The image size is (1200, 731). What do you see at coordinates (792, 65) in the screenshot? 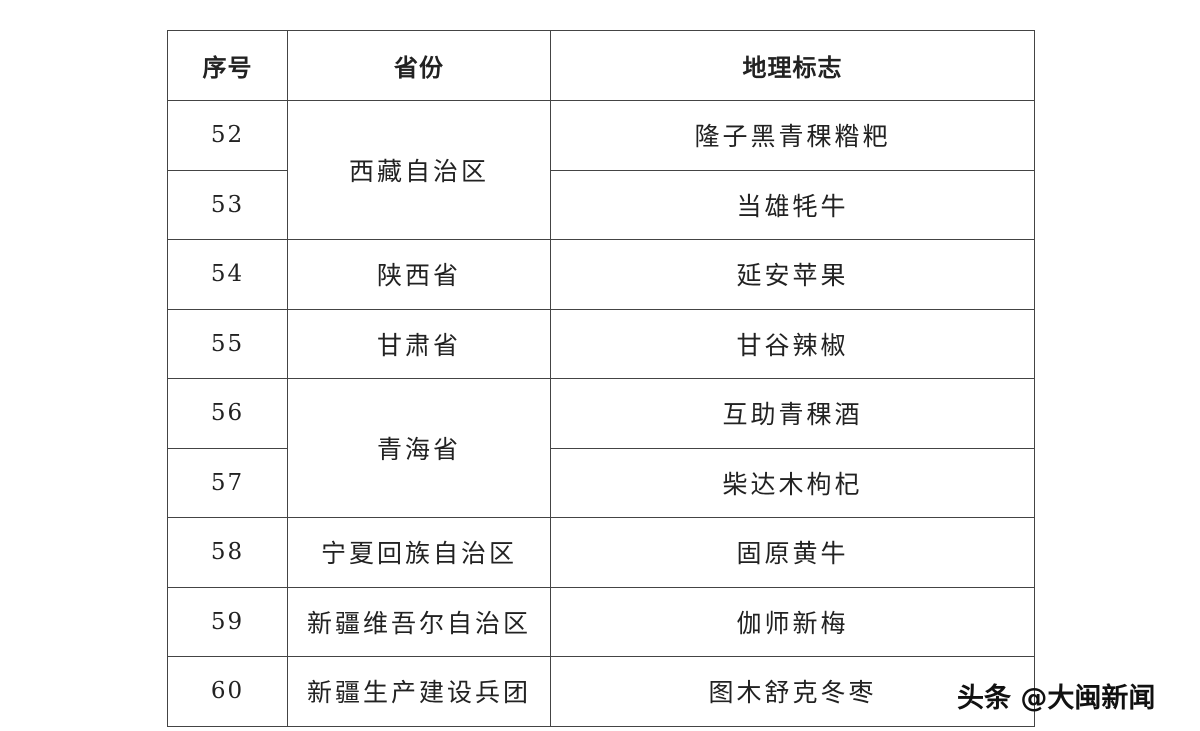
I see `header-gi: 地理标志` at bounding box center [792, 65].